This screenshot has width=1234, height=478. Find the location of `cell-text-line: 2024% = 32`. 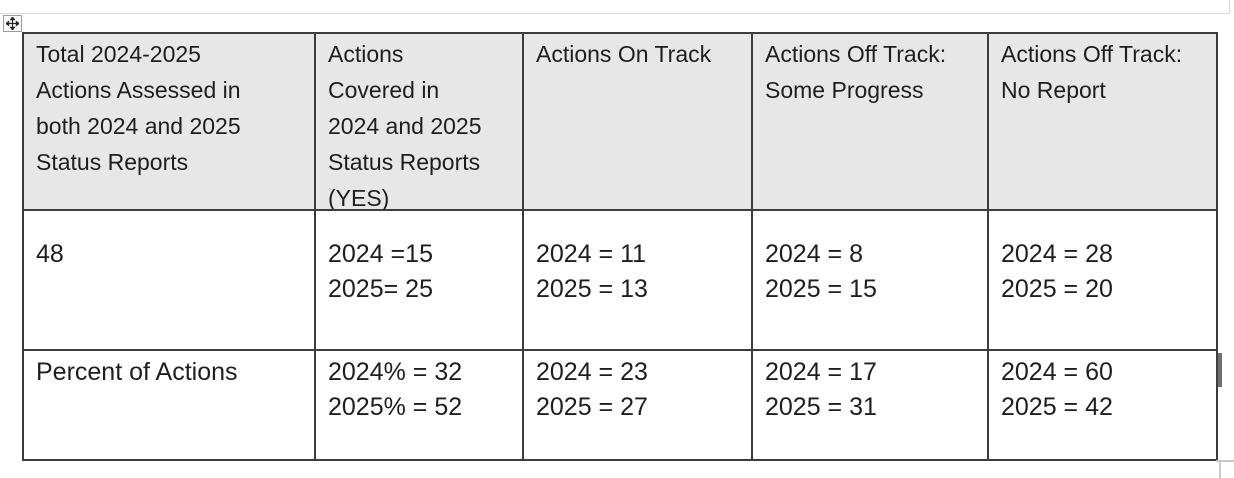

cell-text-line: 2024% = 32 is located at coordinates (395, 372).